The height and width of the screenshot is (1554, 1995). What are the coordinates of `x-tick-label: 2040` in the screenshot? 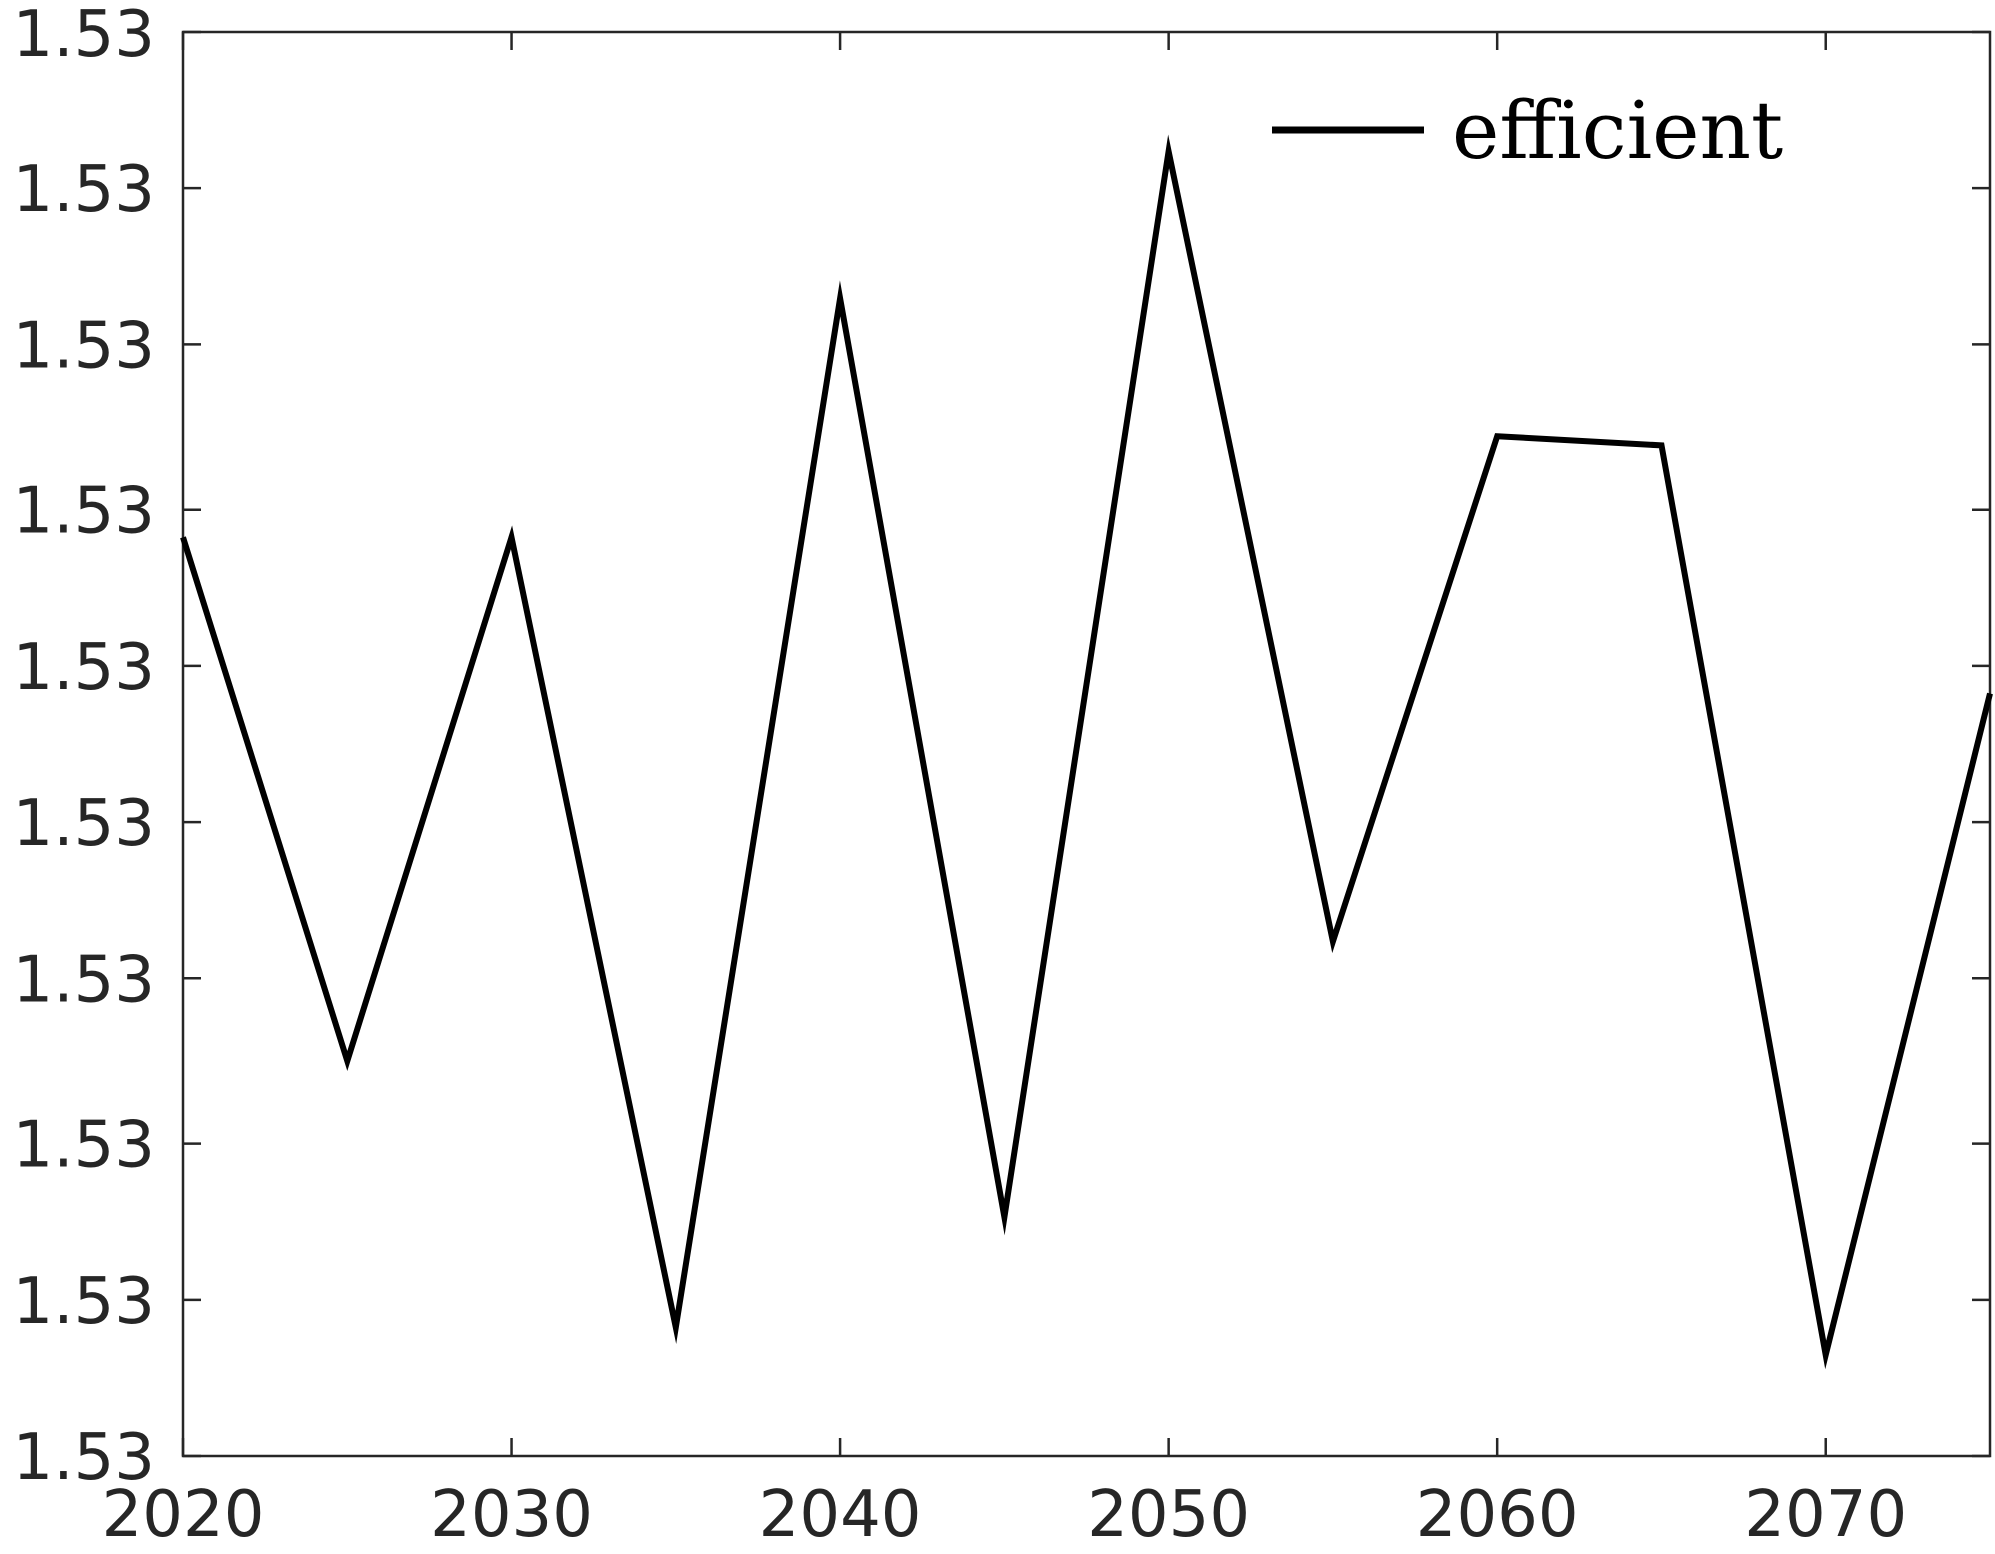 It's located at (840, 1515).